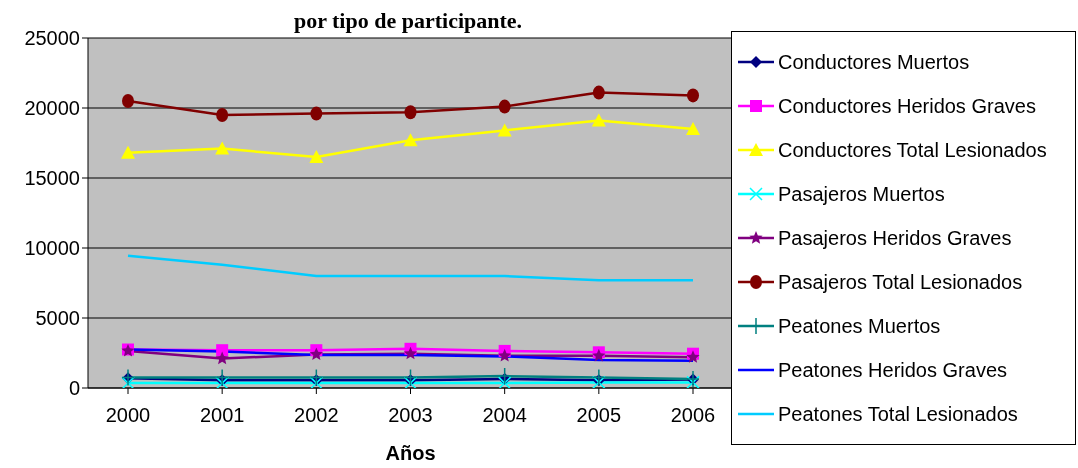  What do you see at coordinates (52, 108) in the screenshot?
I see `y-tick-label: 20000` at bounding box center [52, 108].